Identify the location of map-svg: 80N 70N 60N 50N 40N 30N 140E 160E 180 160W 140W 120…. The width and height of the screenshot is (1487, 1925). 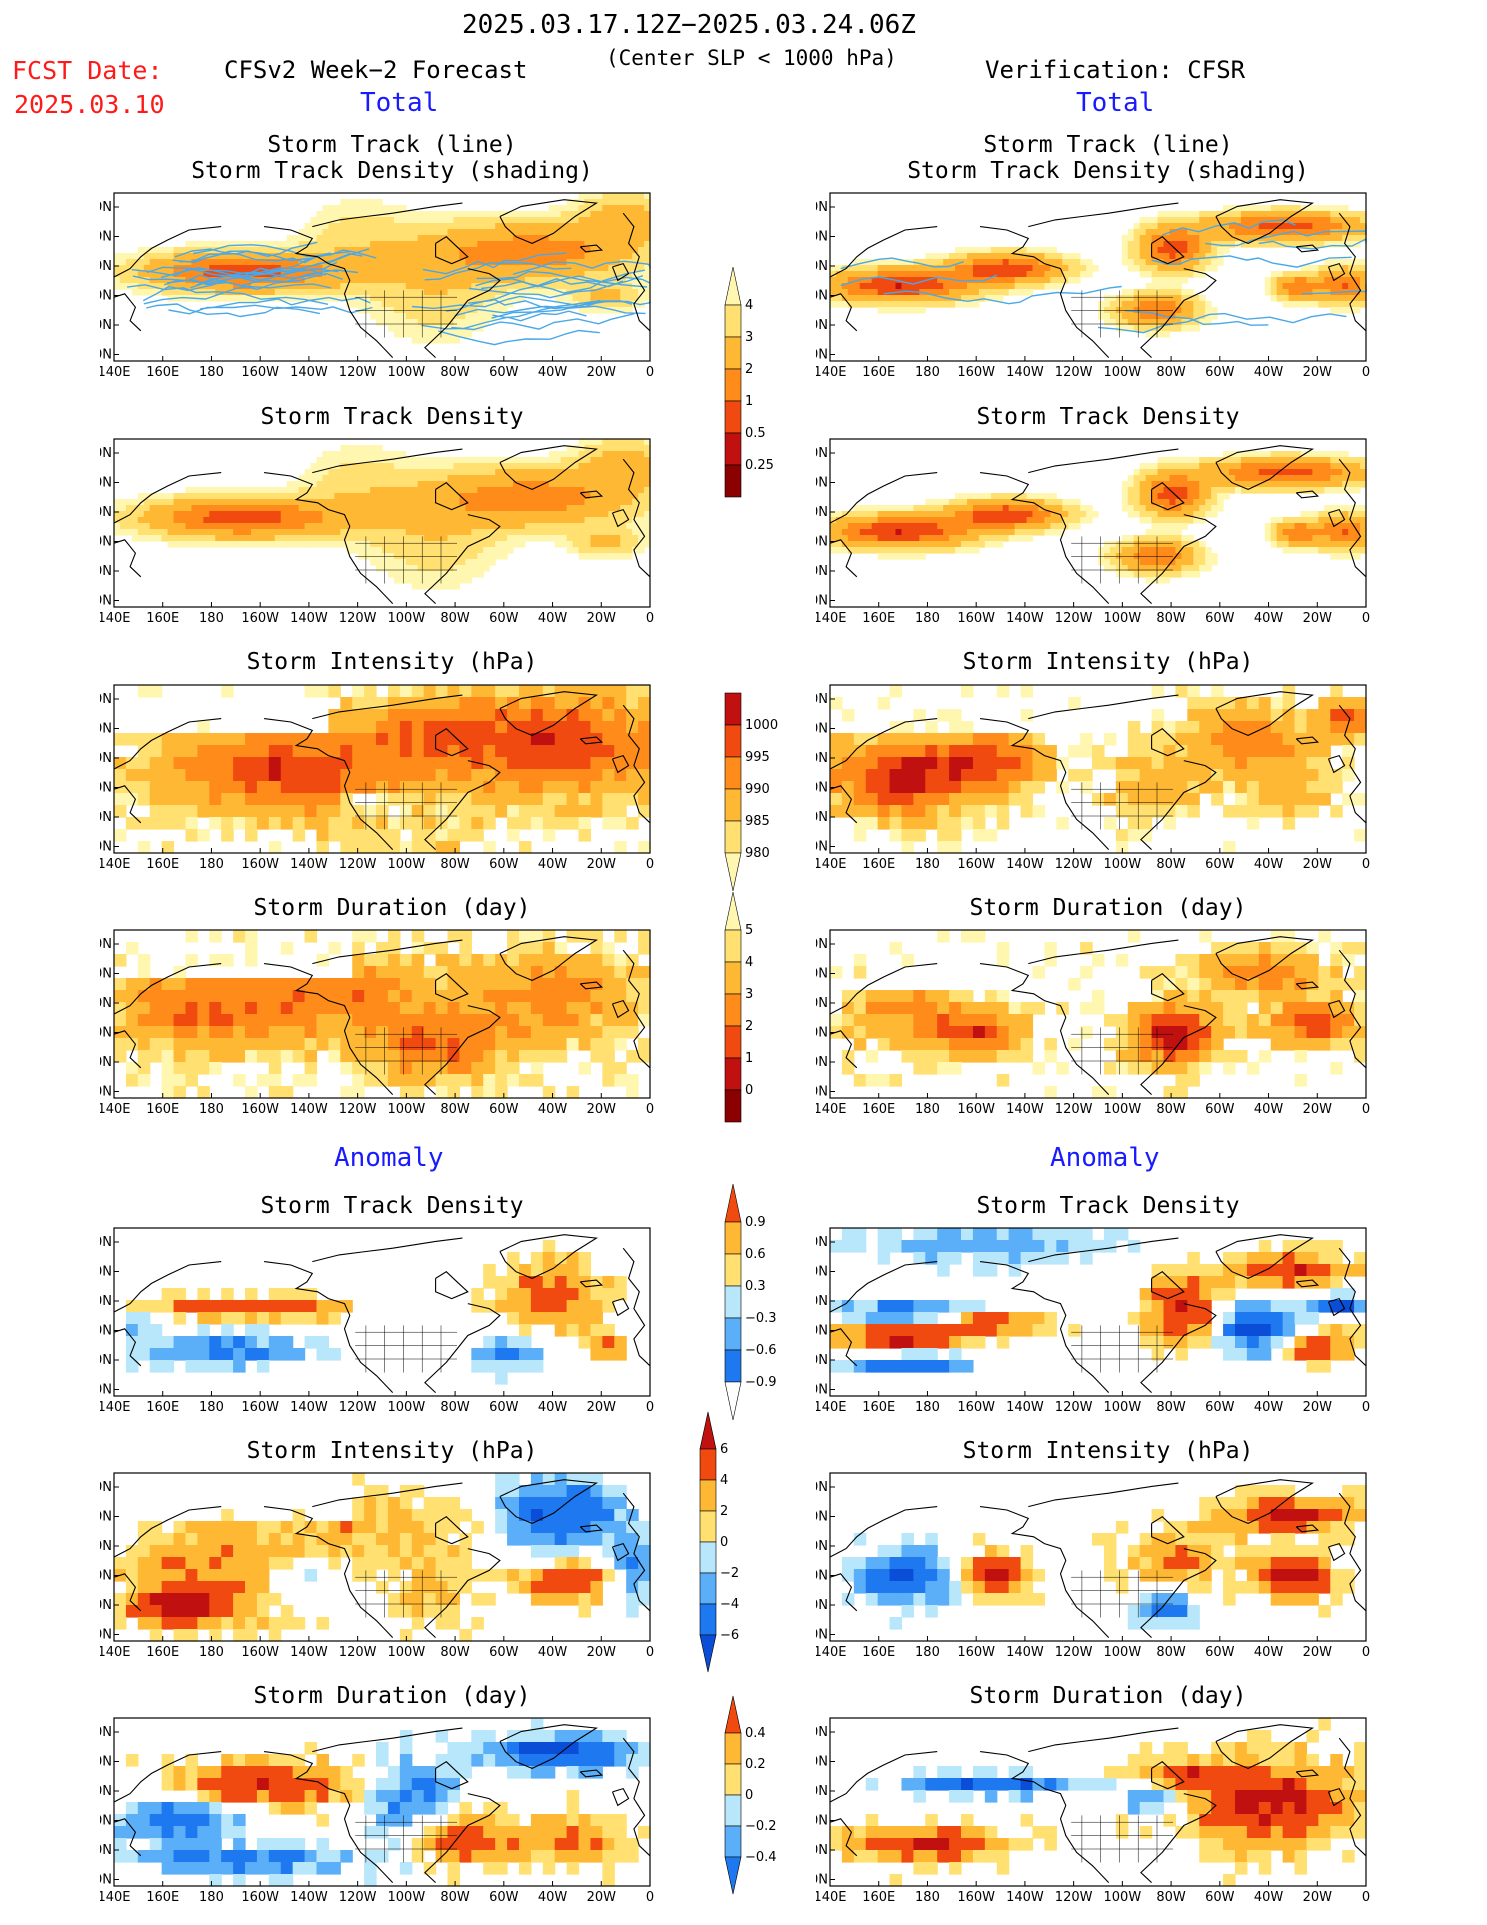
(1093, 1321).